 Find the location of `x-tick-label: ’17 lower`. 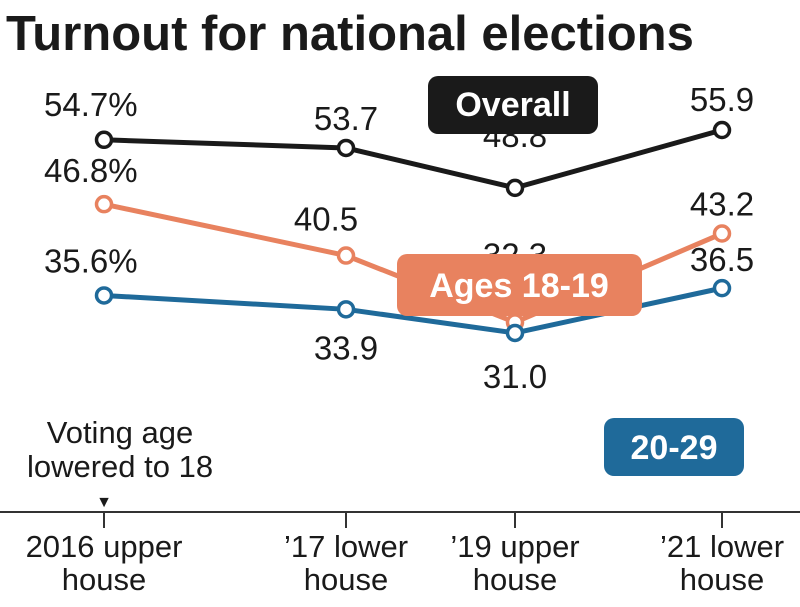

x-tick-label: ’17 lower is located at coordinates (346, 546).